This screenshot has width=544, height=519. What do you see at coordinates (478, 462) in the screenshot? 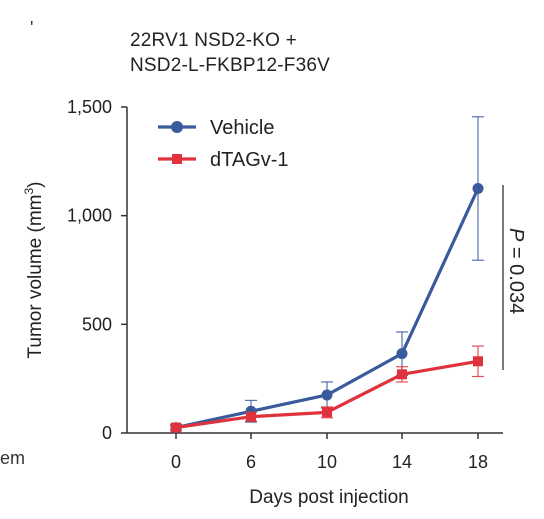
I see `x-tick-label: 18` at bounding box center [478, 462].